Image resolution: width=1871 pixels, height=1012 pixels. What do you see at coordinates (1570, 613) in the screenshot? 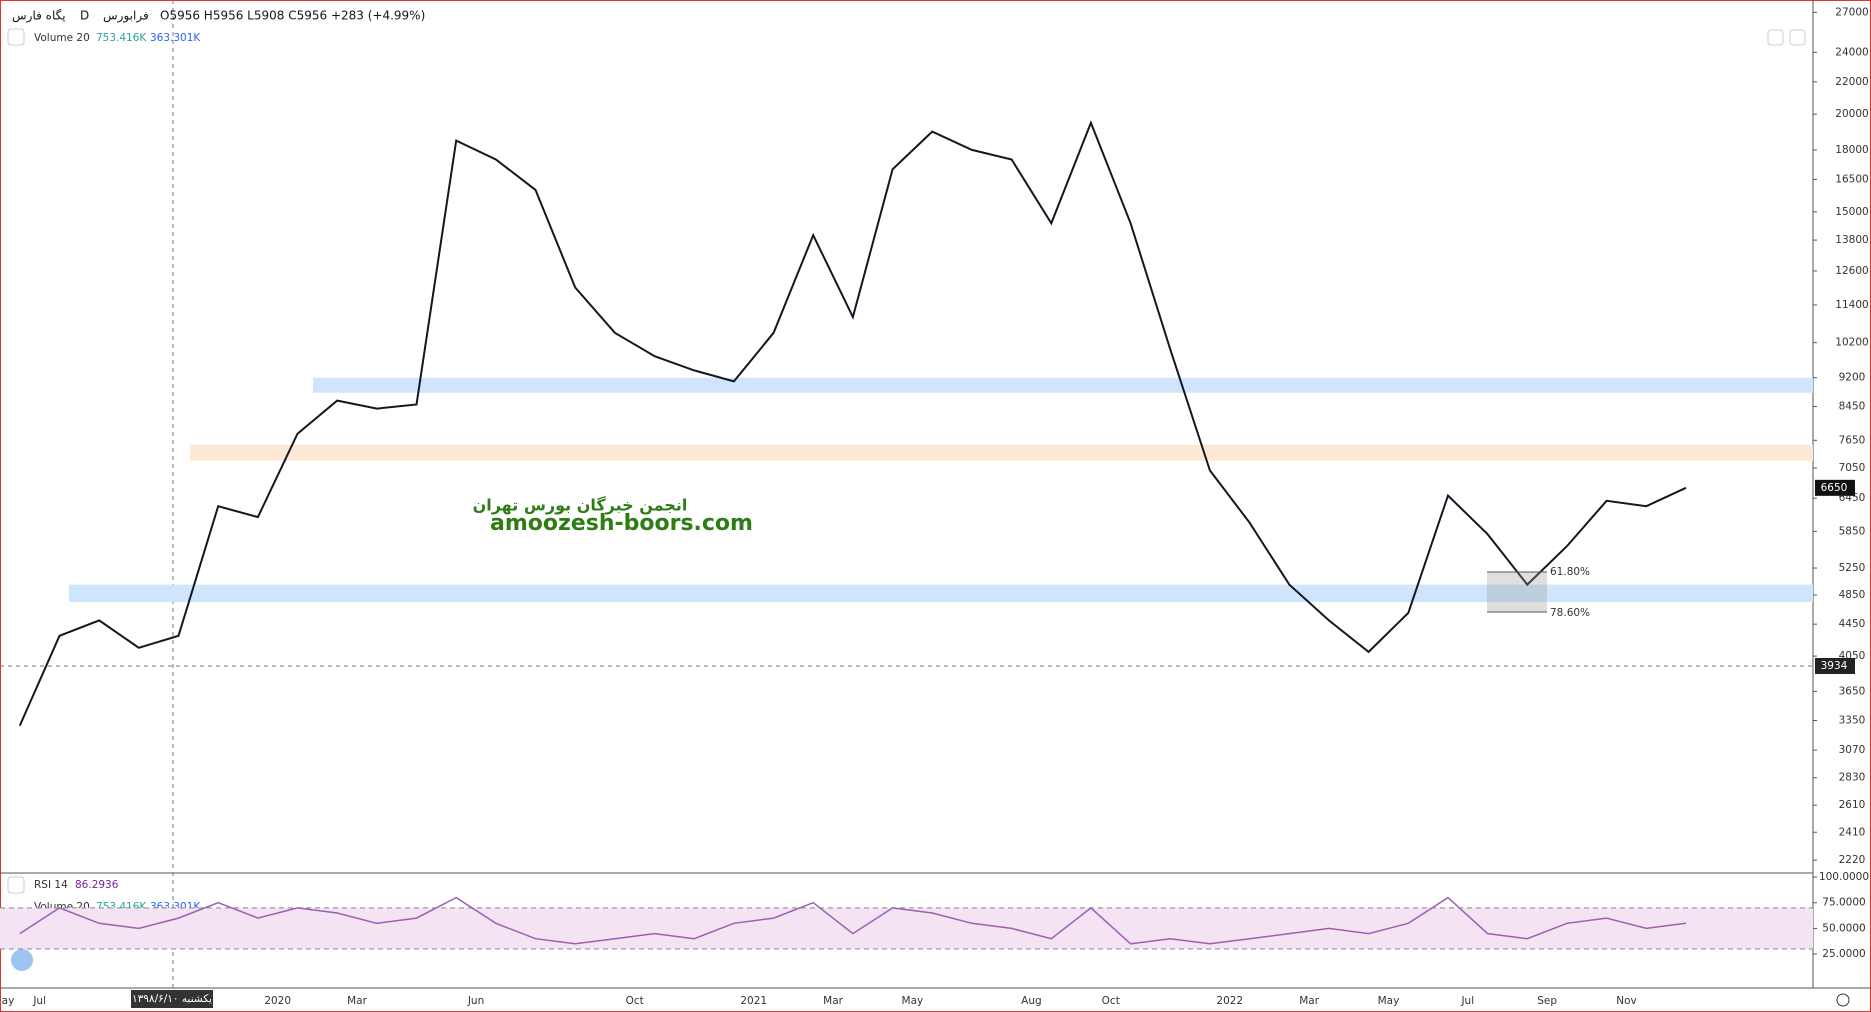
I see `fib-label: 78.60%` at bounding box center [1570, 613].